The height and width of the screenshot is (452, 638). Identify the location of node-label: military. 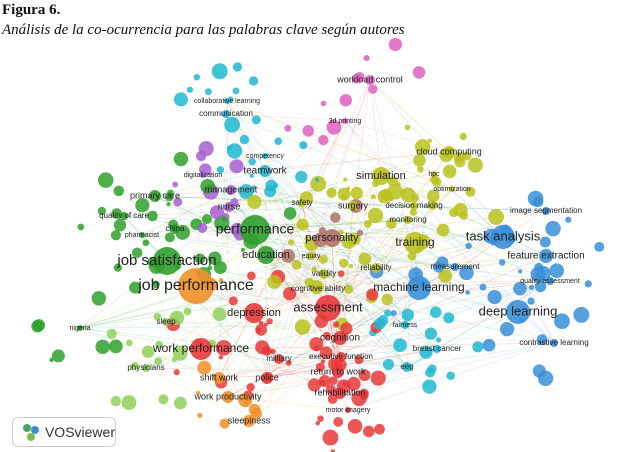
(278, 358).